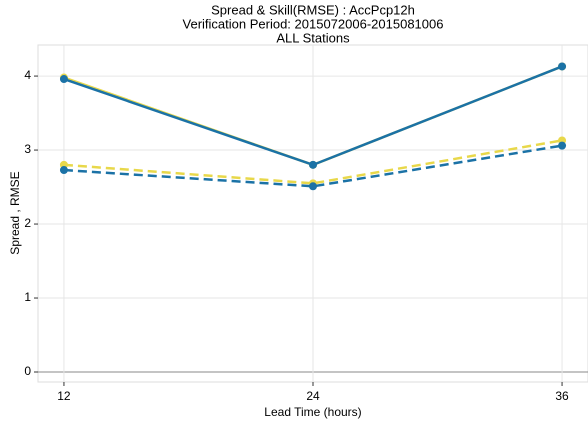  I want to click on x-tick-label: 12, so click(64, 396).